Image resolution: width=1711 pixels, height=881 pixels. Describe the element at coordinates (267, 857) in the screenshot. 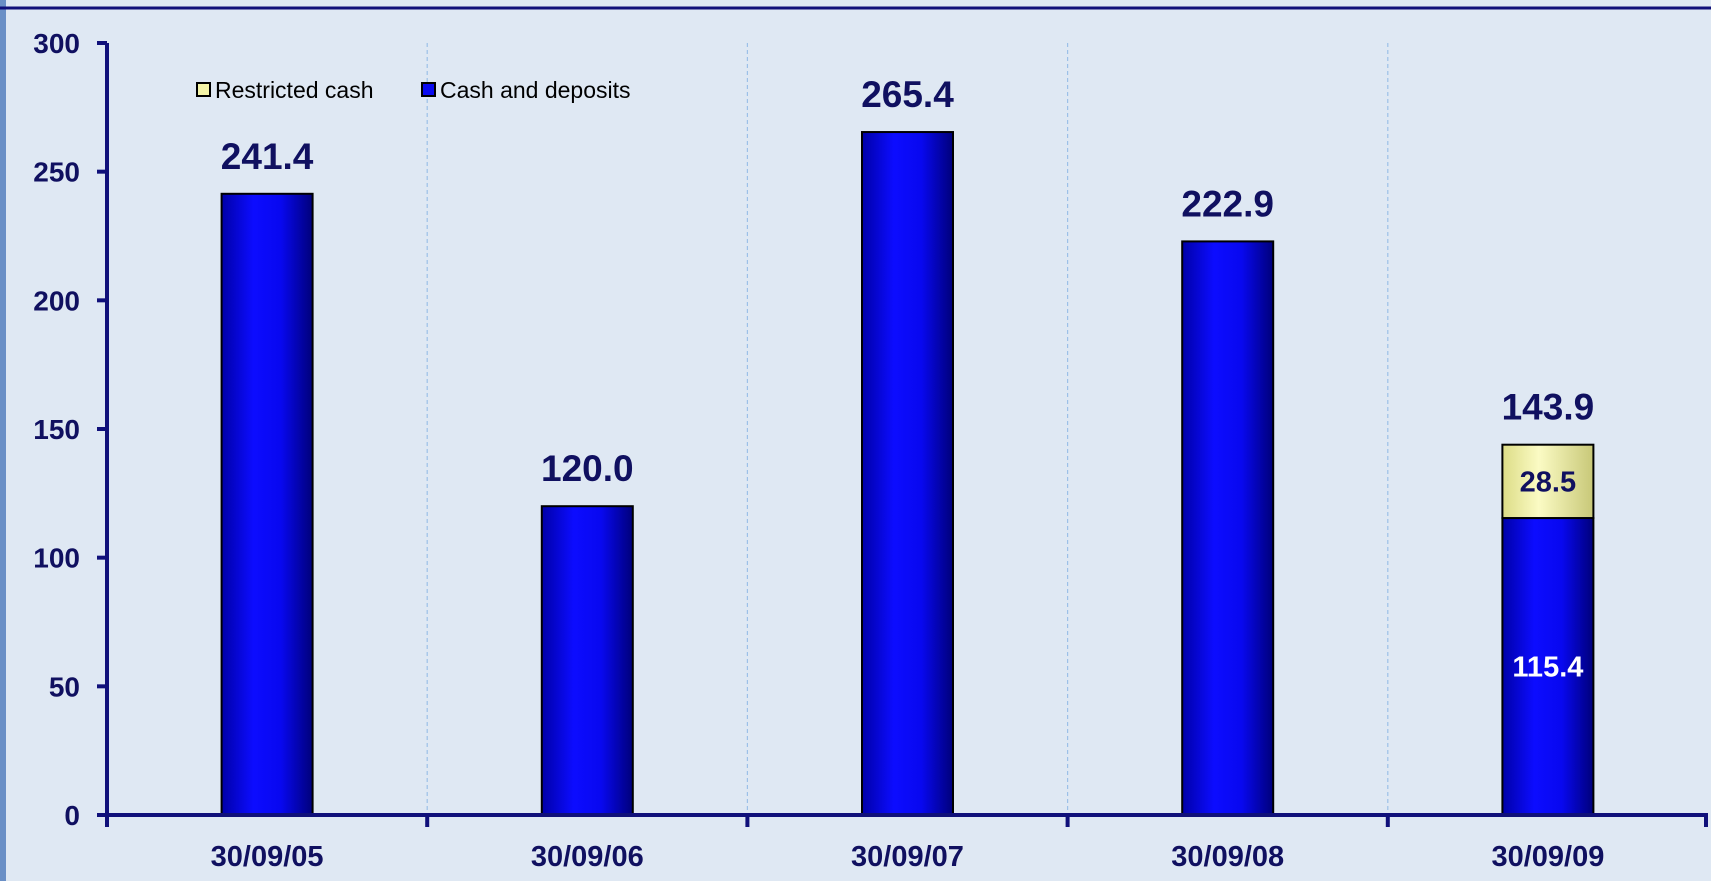

I see `x-tick-label: 30/09/05` at that location.